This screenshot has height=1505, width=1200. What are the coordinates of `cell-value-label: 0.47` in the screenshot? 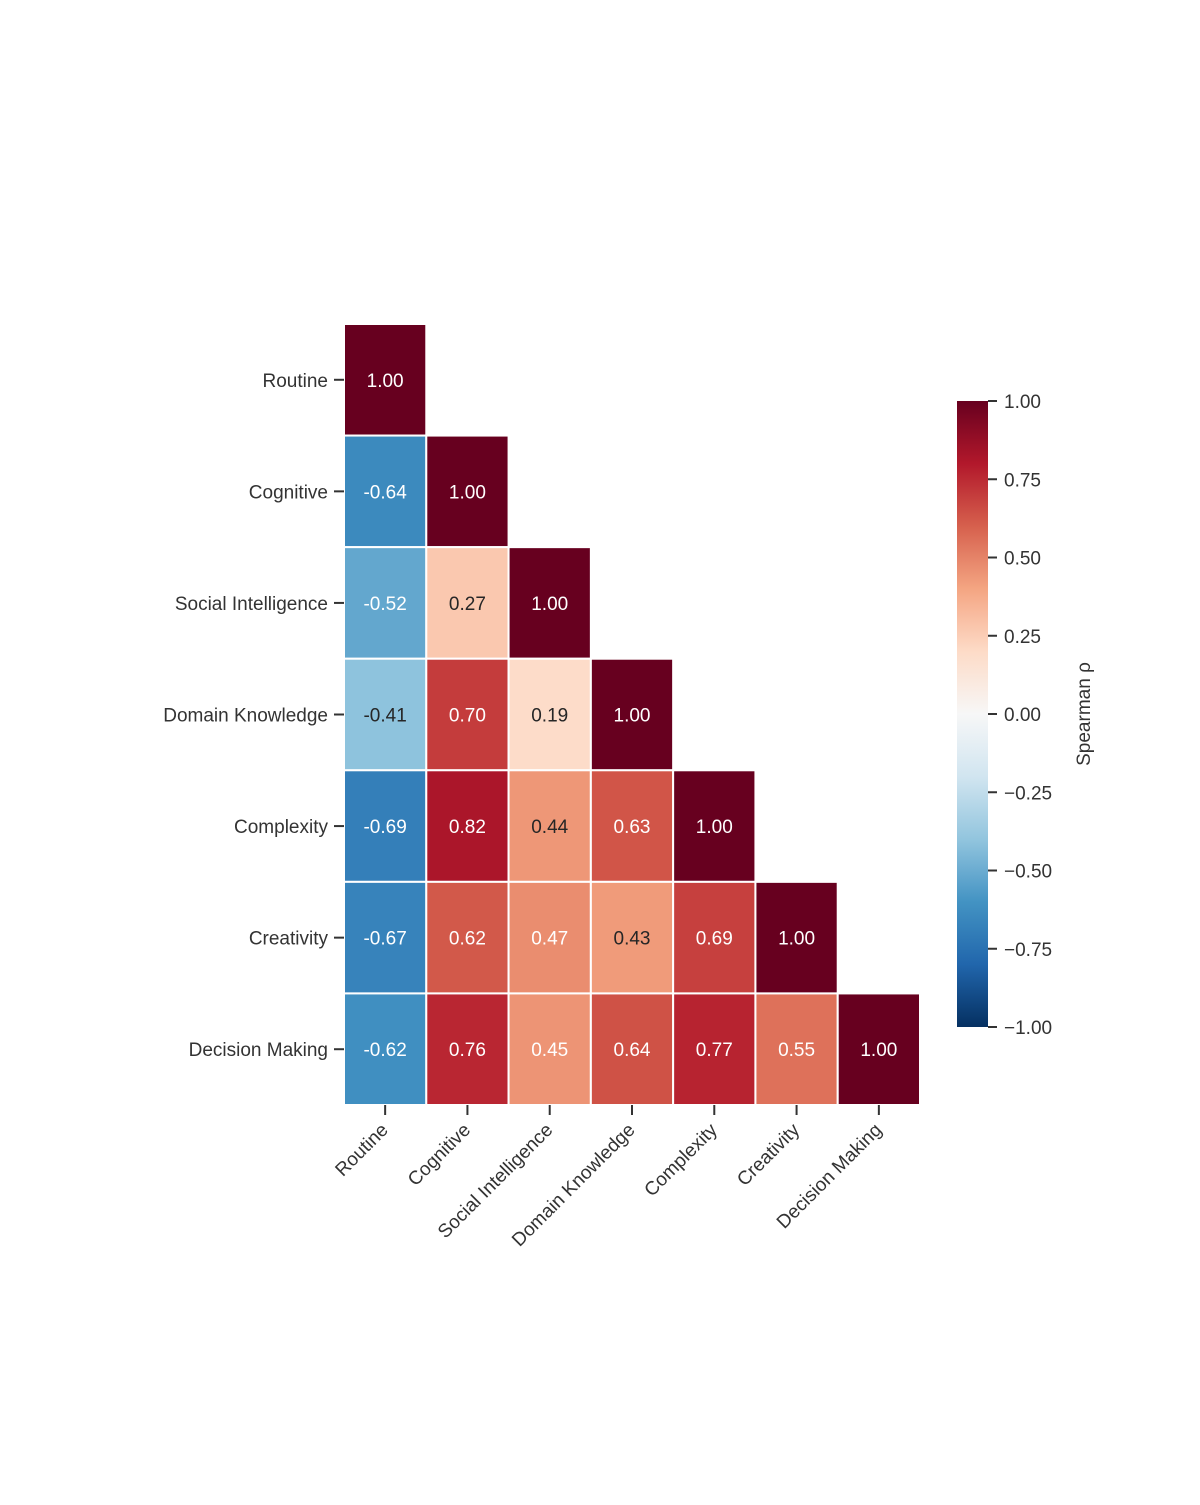 It's located at (549, 939).